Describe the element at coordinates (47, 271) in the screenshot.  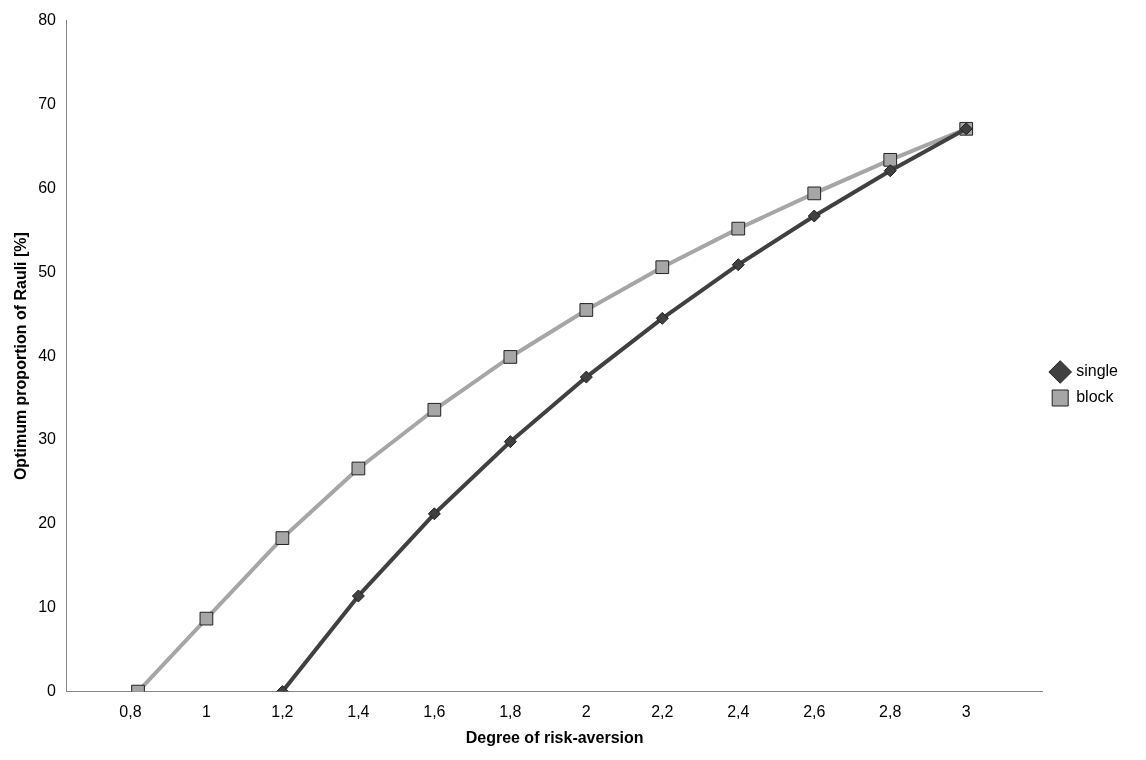
I see `y-tick-label: 50` at that location.